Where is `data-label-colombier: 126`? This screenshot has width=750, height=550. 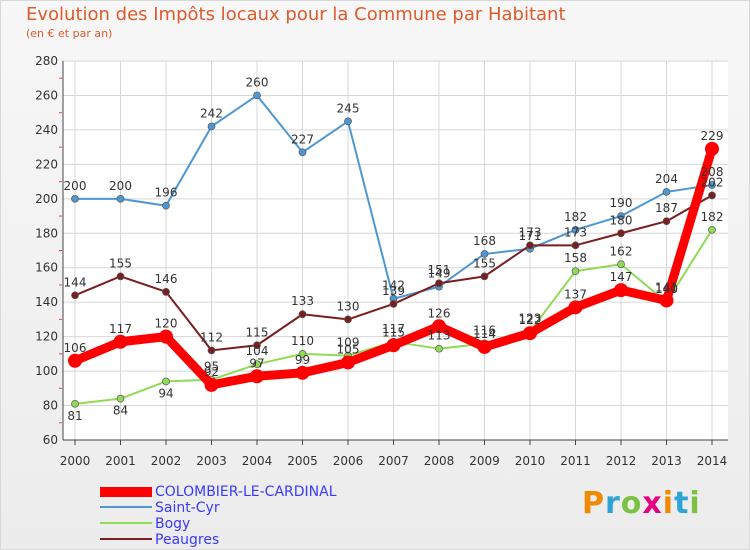 data-label-colombier: 126 is located at coordinates (439, 313).